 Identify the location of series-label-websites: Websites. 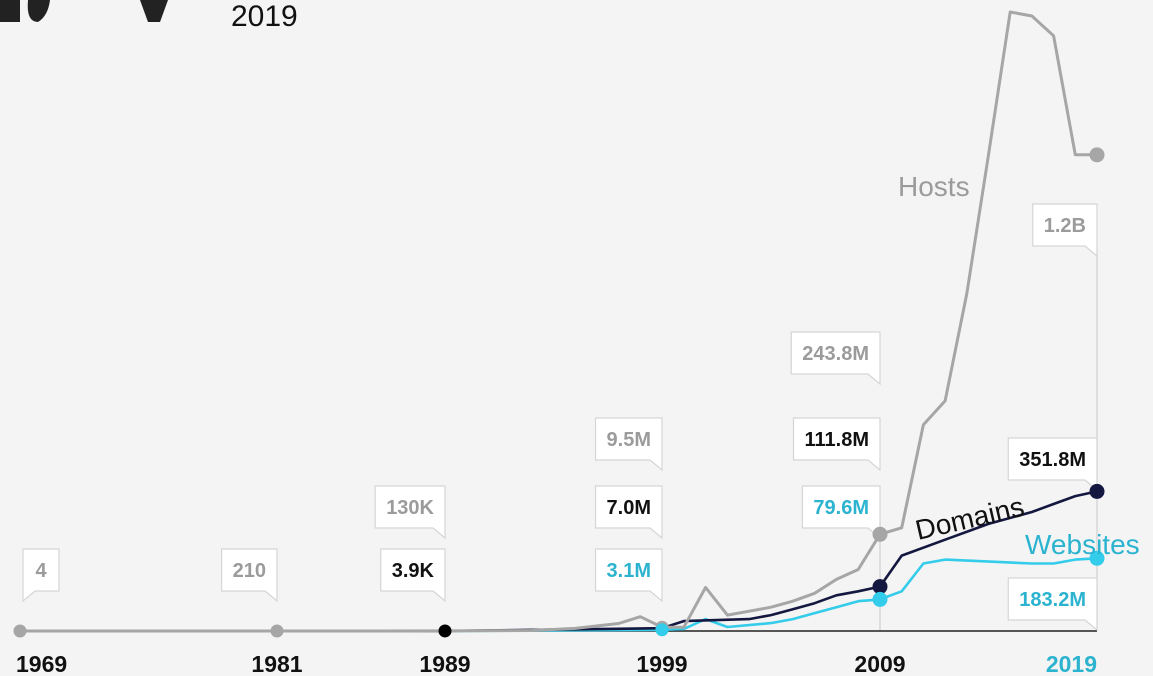
(1082, 544).